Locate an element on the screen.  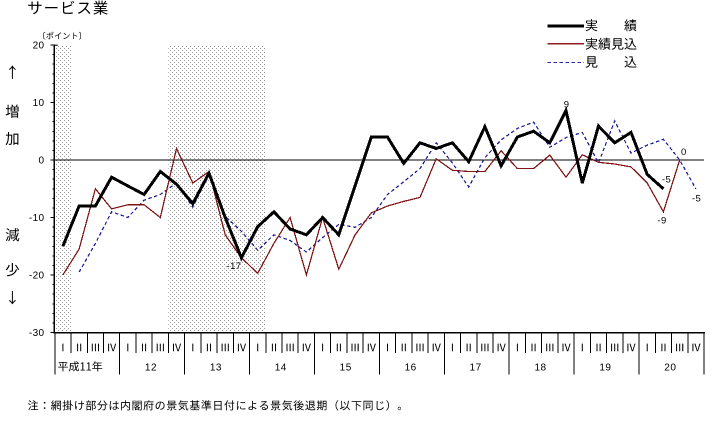
svg-text: -20 is located at coordinates (37, 276).